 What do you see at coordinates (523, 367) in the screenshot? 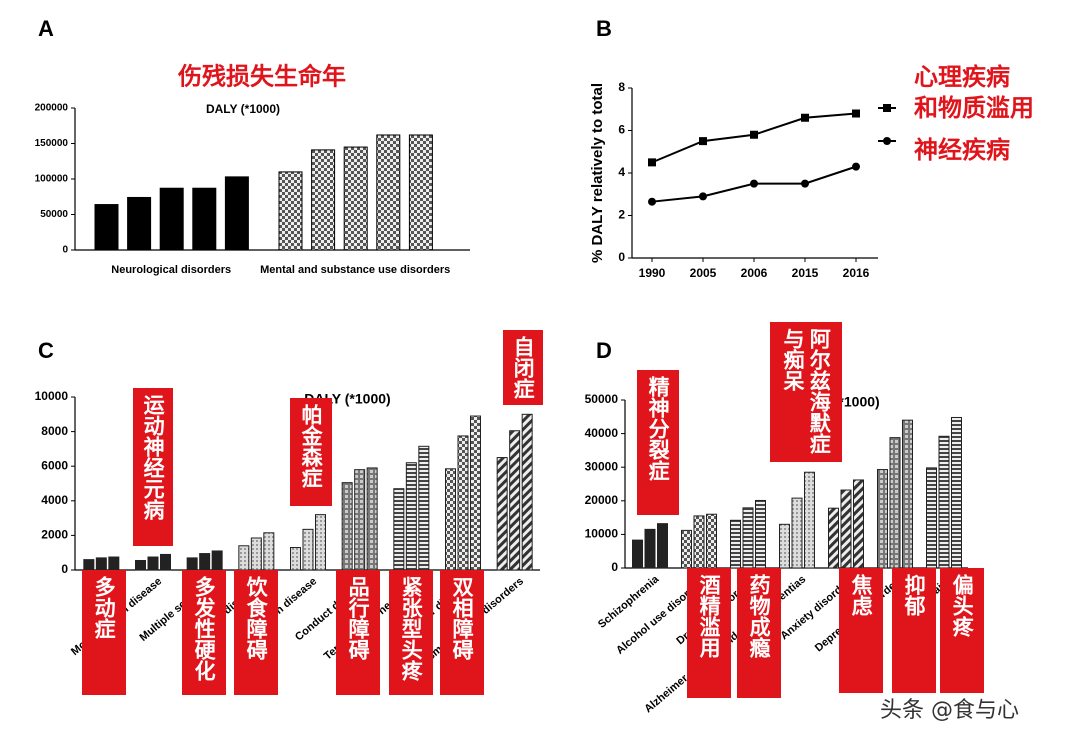
I see `annotation: 自闭症` at bounding box center [523, 367].